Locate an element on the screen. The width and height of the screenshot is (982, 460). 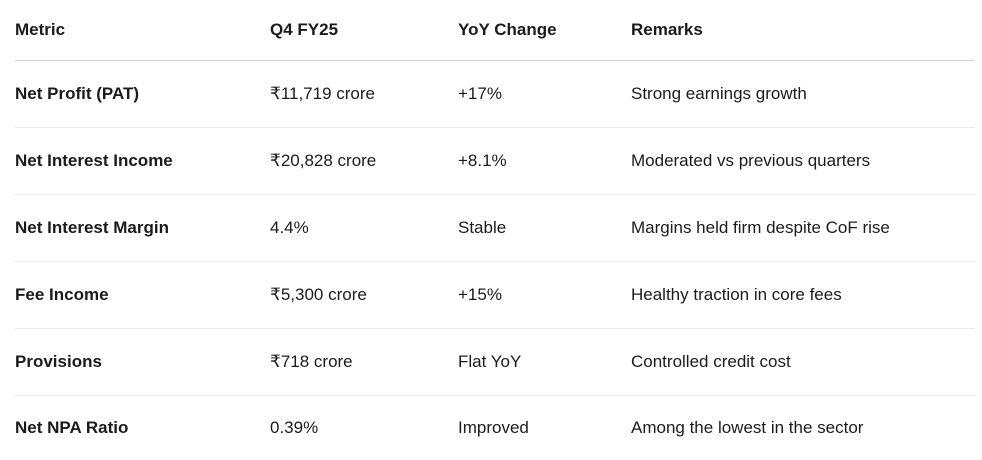
yoy-cell: Improved is located at coordinates (493, 427).